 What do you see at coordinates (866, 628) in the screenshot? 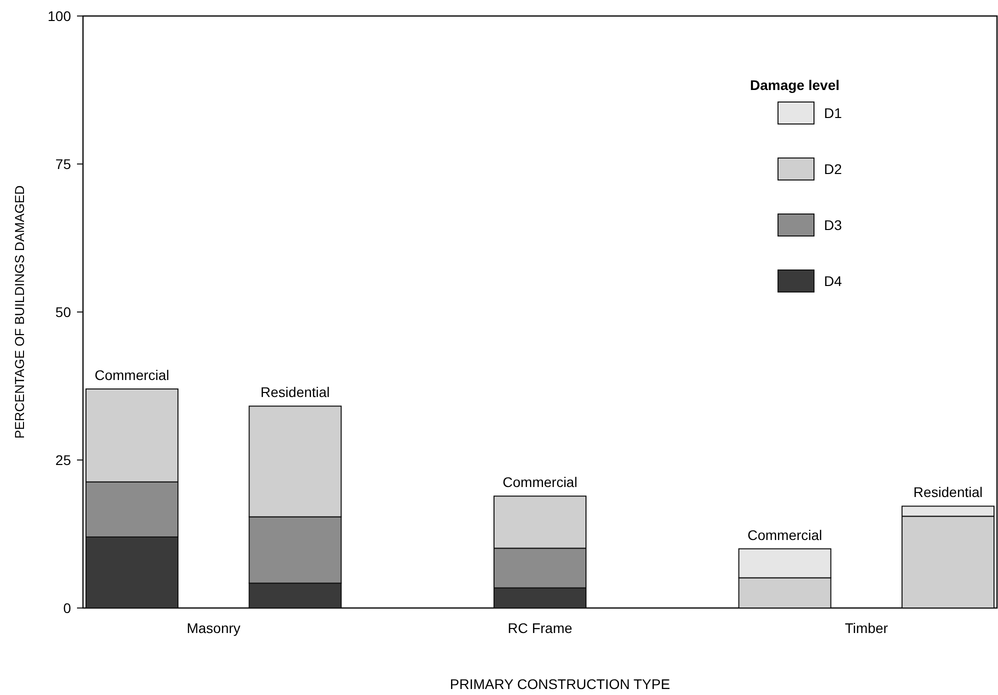
I see `x-tick-label: Timber` at bounding box center [866, 628].